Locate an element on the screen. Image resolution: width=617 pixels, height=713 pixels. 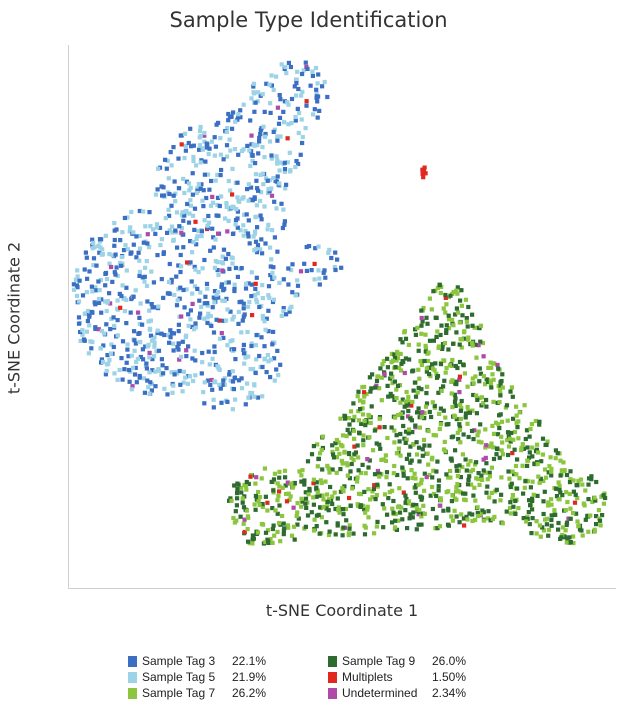
chart-title: Sample Type Identification is located at coordinates (308, 20).